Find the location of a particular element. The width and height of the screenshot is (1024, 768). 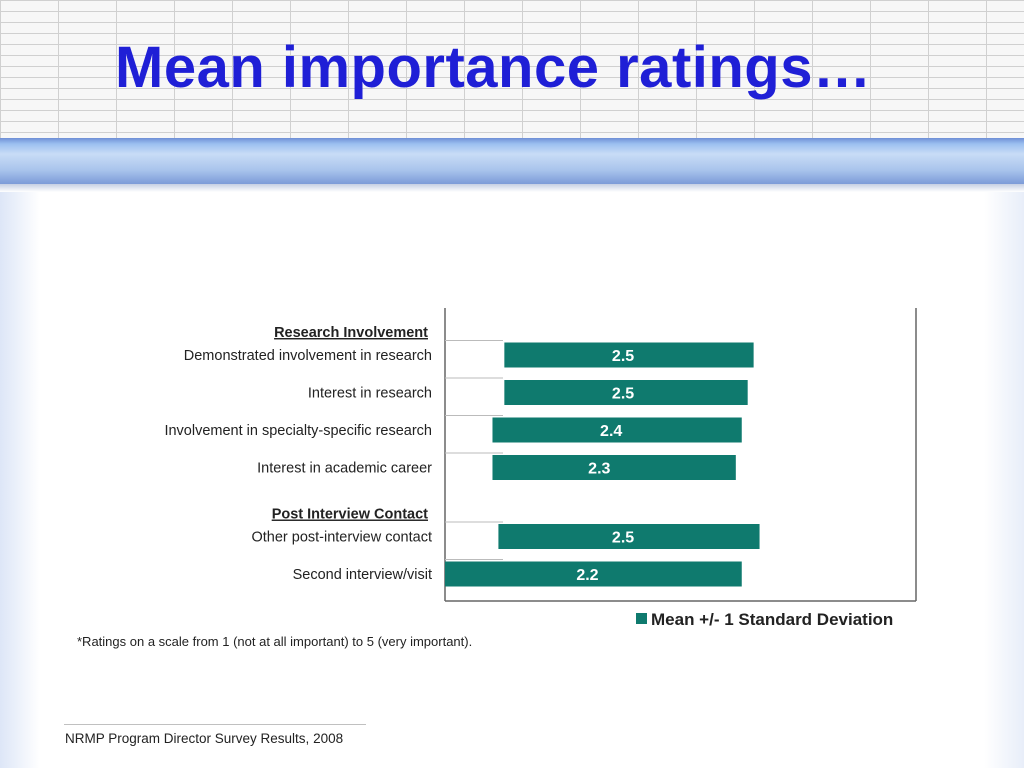

group-label: Research Involvement is located at coordinates (351, 333).